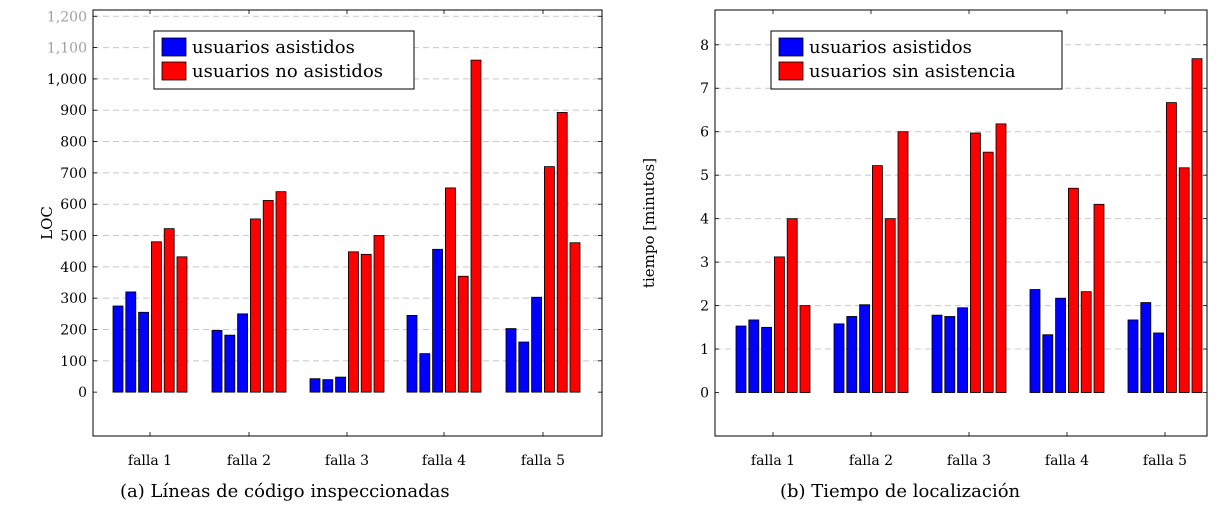 Image resolution: width=1225 pixels, height=510 pixels. Describe the element at coordinates (47, 223) in the screenshot. I see `y-axis-label: LOC` at that location.